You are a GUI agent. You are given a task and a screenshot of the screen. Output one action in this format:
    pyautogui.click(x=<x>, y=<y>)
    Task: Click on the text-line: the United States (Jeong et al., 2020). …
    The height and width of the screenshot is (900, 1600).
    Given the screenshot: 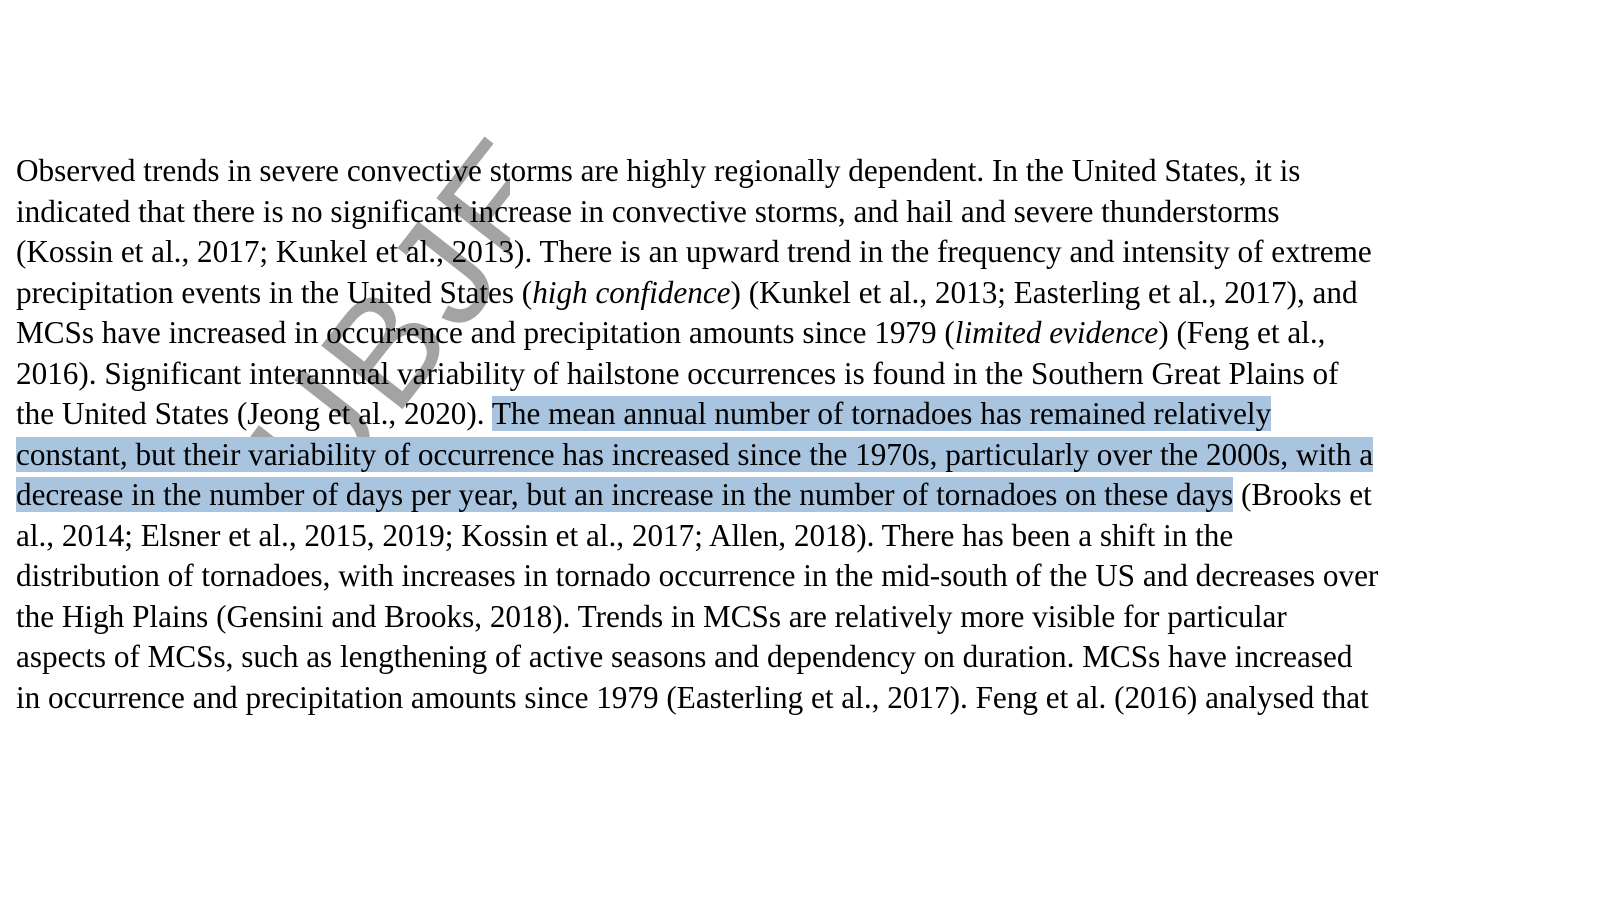 What is the action you would take?
    pyautogui.click(x=796, y=414)
    